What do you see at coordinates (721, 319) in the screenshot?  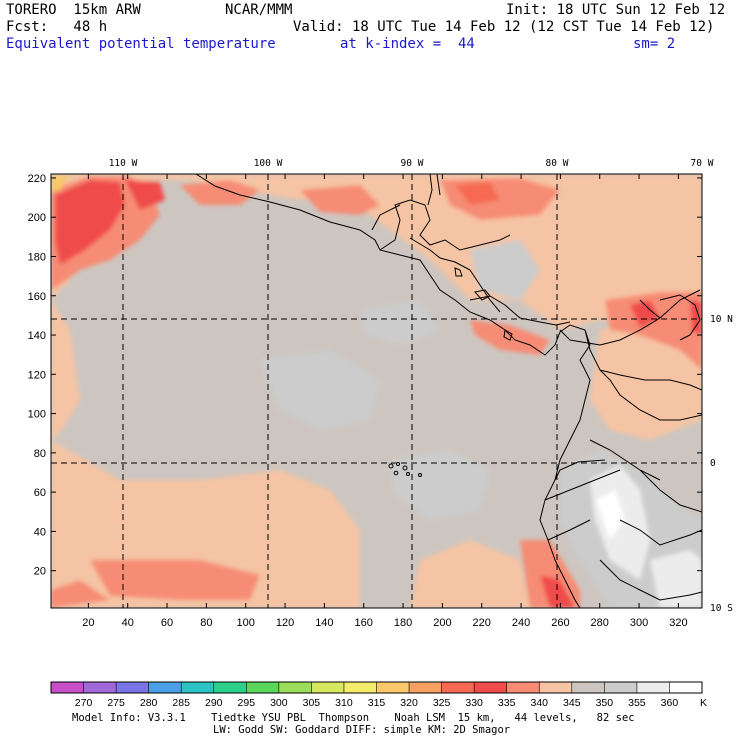 I see `lat-label-10n: 10 N` at bounding box center [721, 319].